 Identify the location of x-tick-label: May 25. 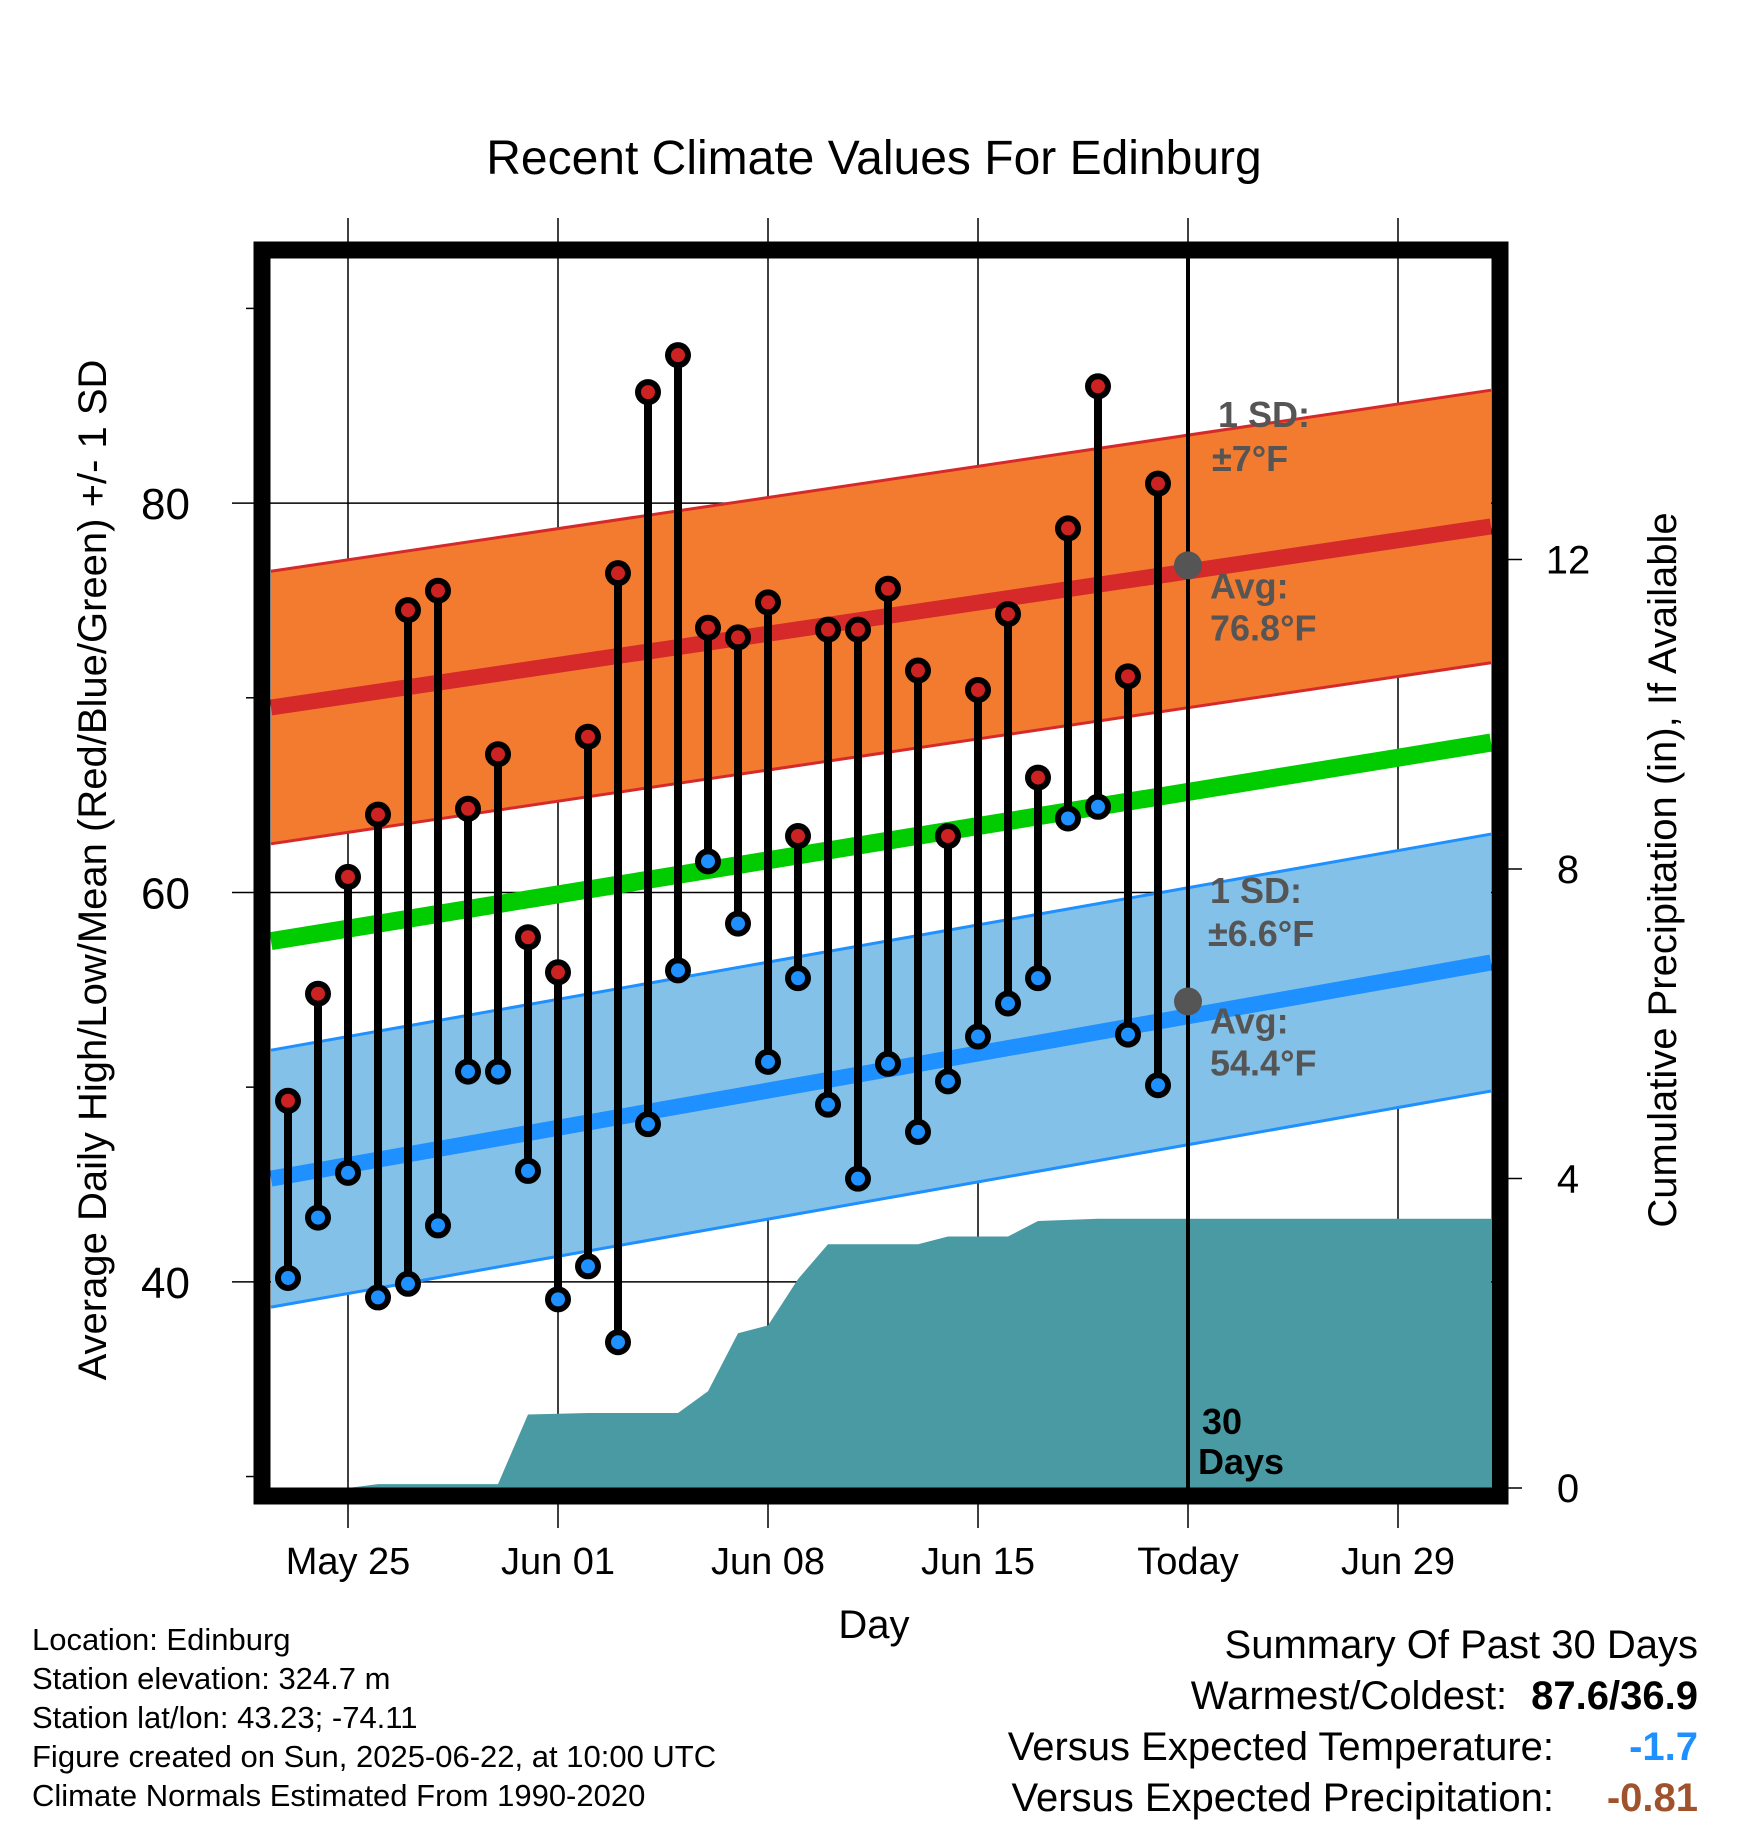
(348, 1562).